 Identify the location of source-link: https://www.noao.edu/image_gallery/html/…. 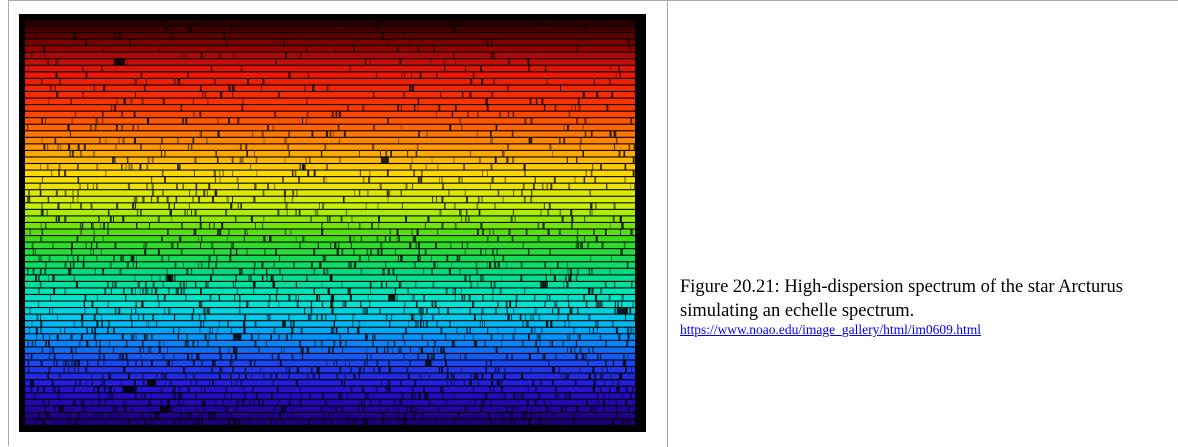
(830, 329).